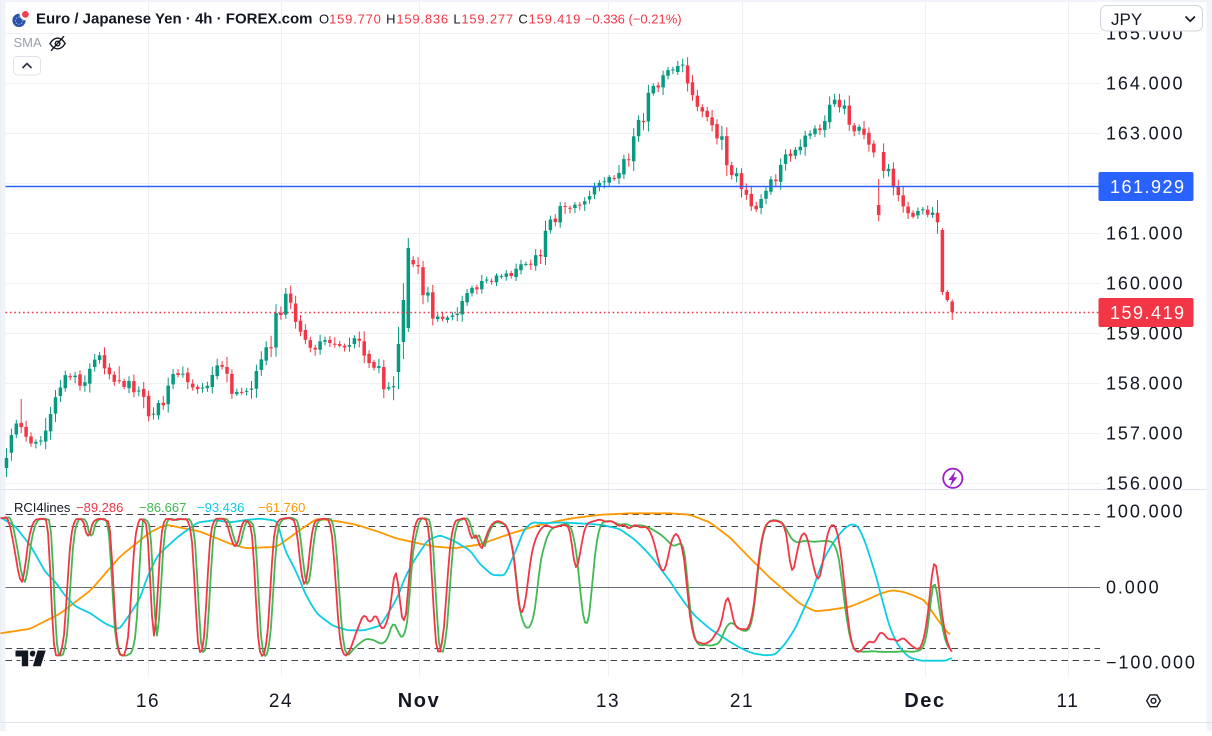  Describe the element at coordinates (1145, 84) in the screenshot. I see `svg-text: 164.000` at that location.